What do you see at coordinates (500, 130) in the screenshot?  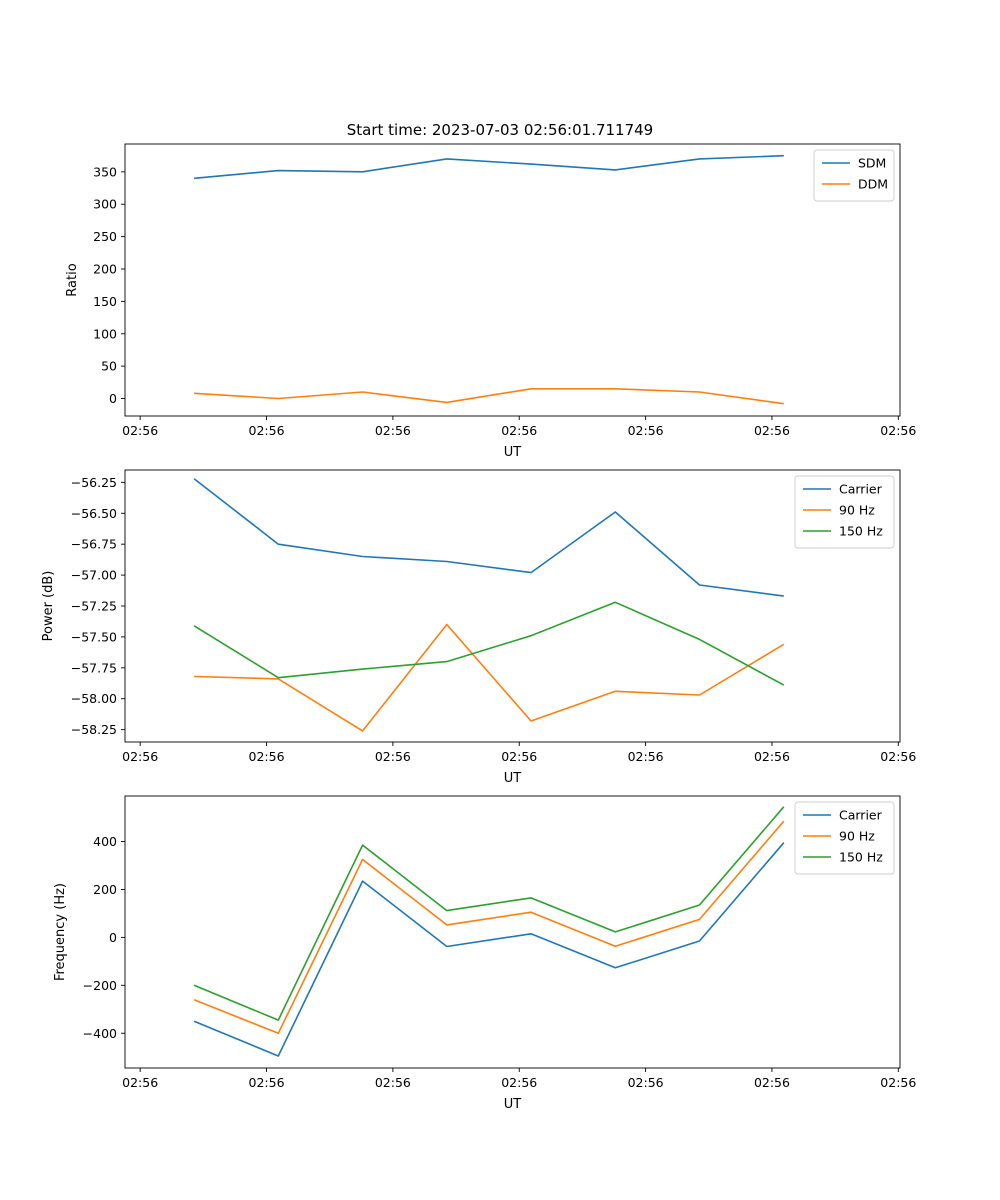 I see `figure-title: Start time: 2023-07-03 02:56:01.711749` at bounding box center [500, 130].